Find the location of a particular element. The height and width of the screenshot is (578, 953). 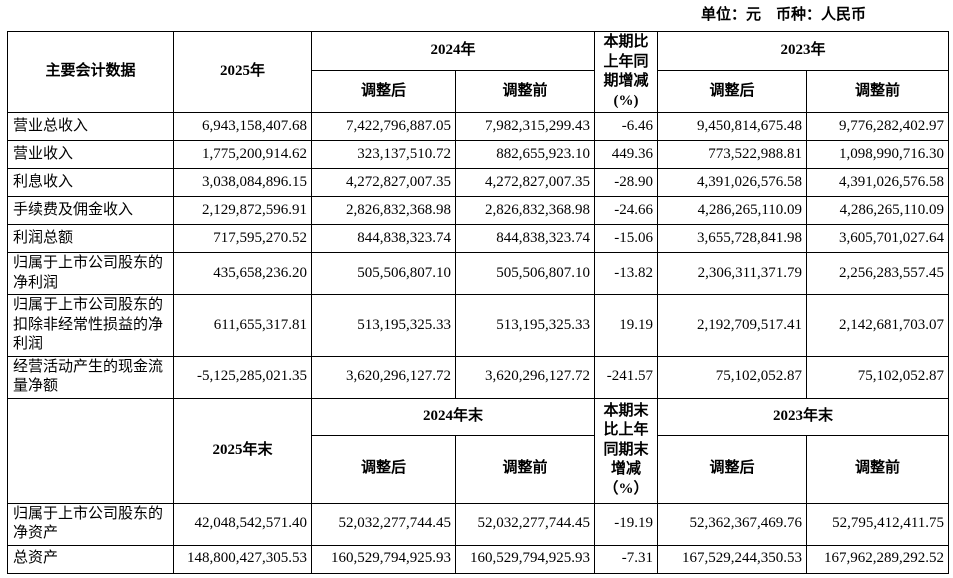

header-blank-cell is located at coordinates (90, 450).